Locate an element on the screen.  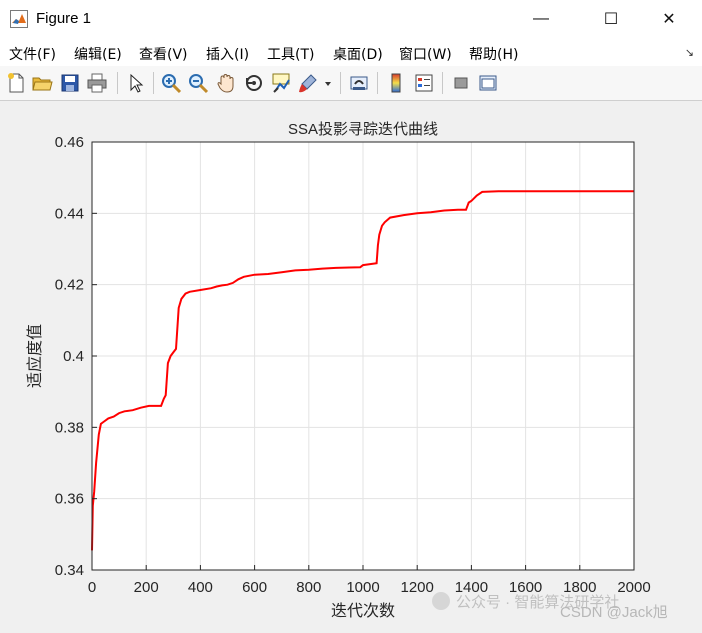
window-titlebar: Figure 1 — ☐ ✕ is located at coordinates (351, 19).